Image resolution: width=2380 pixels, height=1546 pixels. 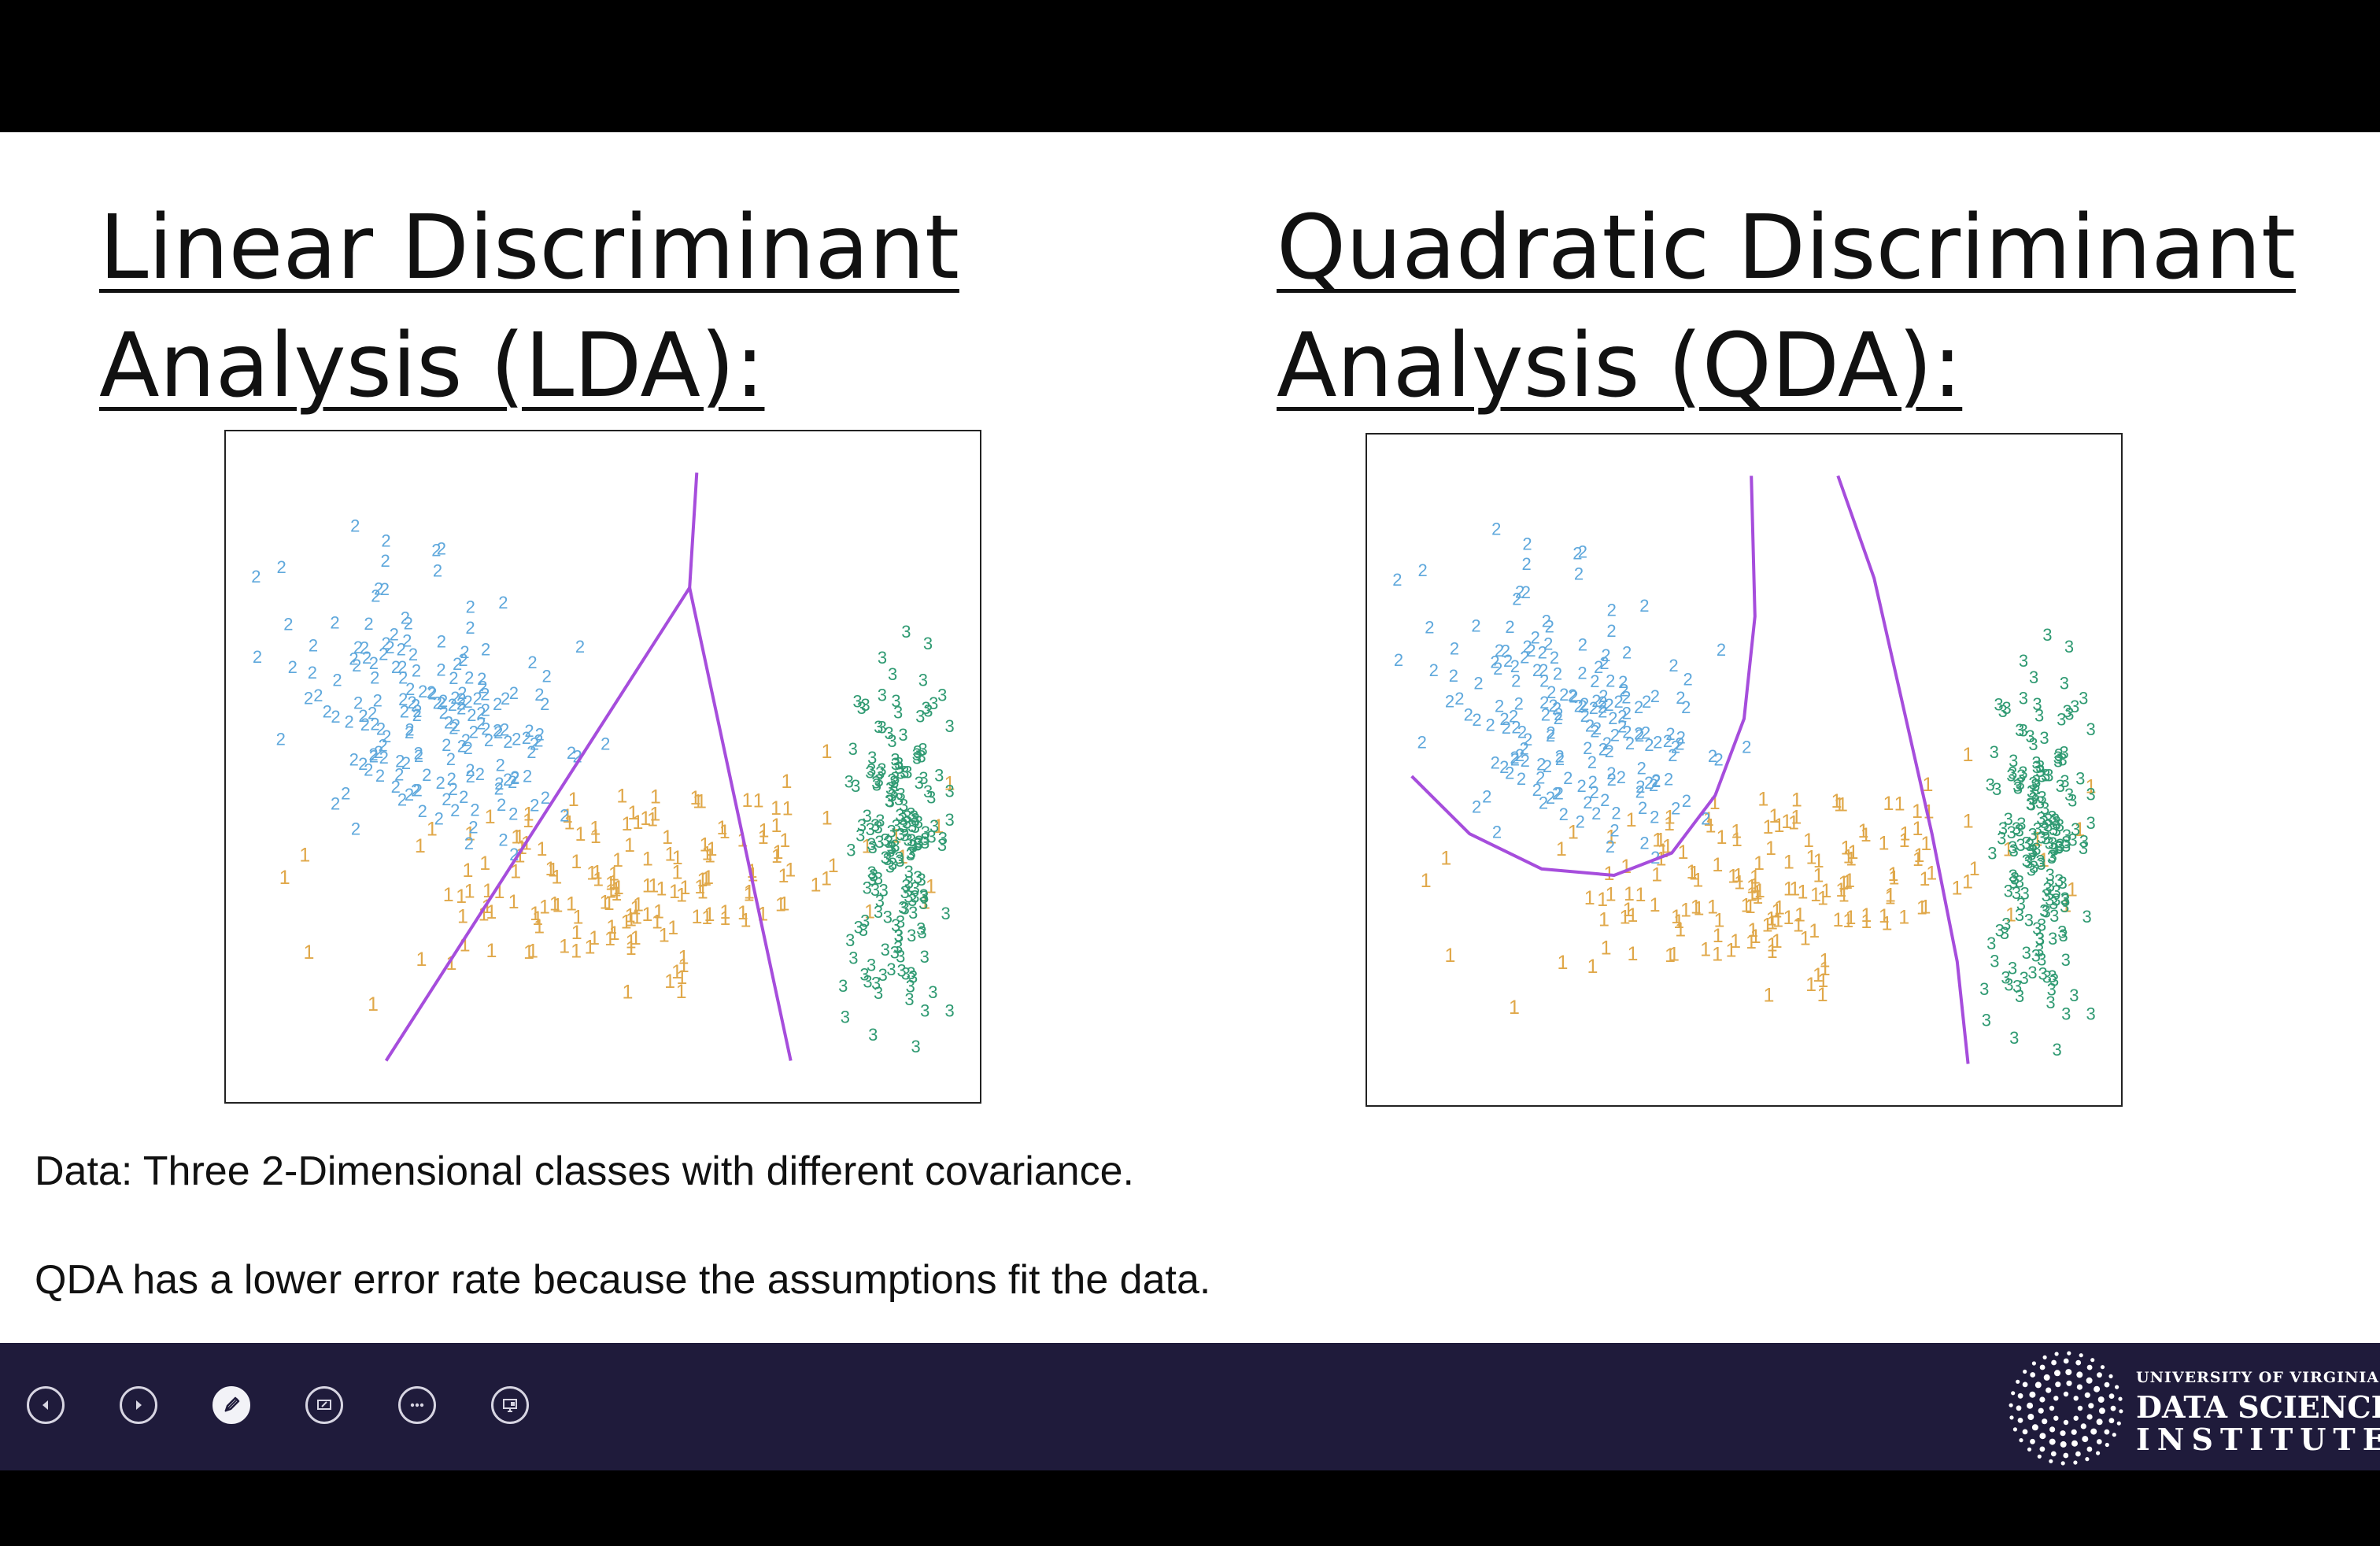 I want to click on next-slide-button, so click(x=138, y=1405).